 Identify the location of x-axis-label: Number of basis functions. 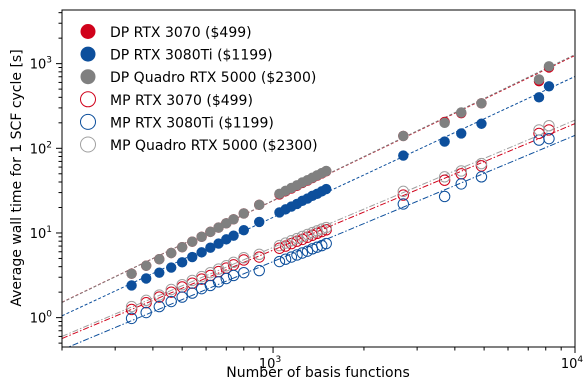
(318, 373).